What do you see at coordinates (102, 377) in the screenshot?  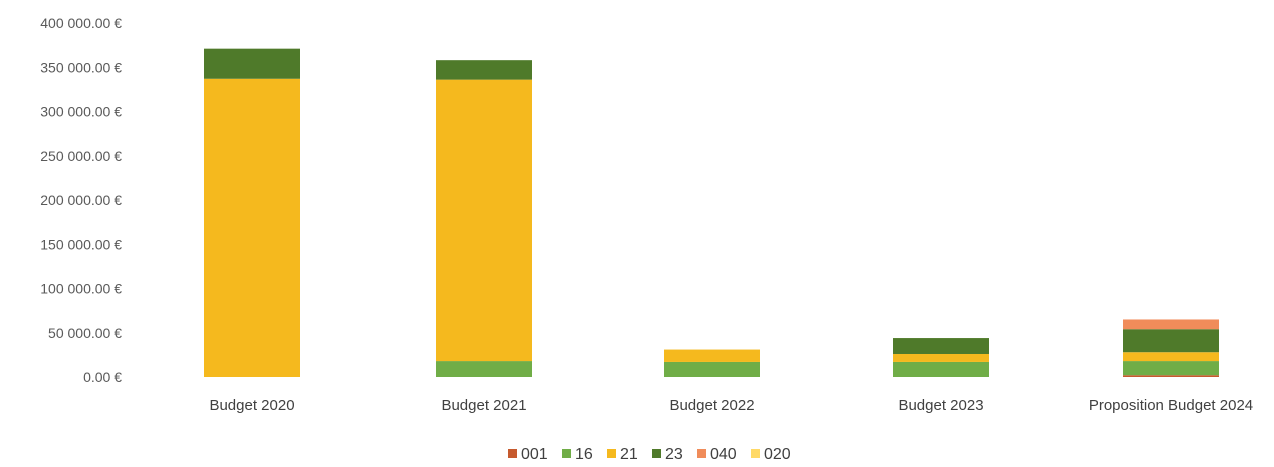 I see `y-tick-label: 0.00 €` at bounding box center [102, 377].